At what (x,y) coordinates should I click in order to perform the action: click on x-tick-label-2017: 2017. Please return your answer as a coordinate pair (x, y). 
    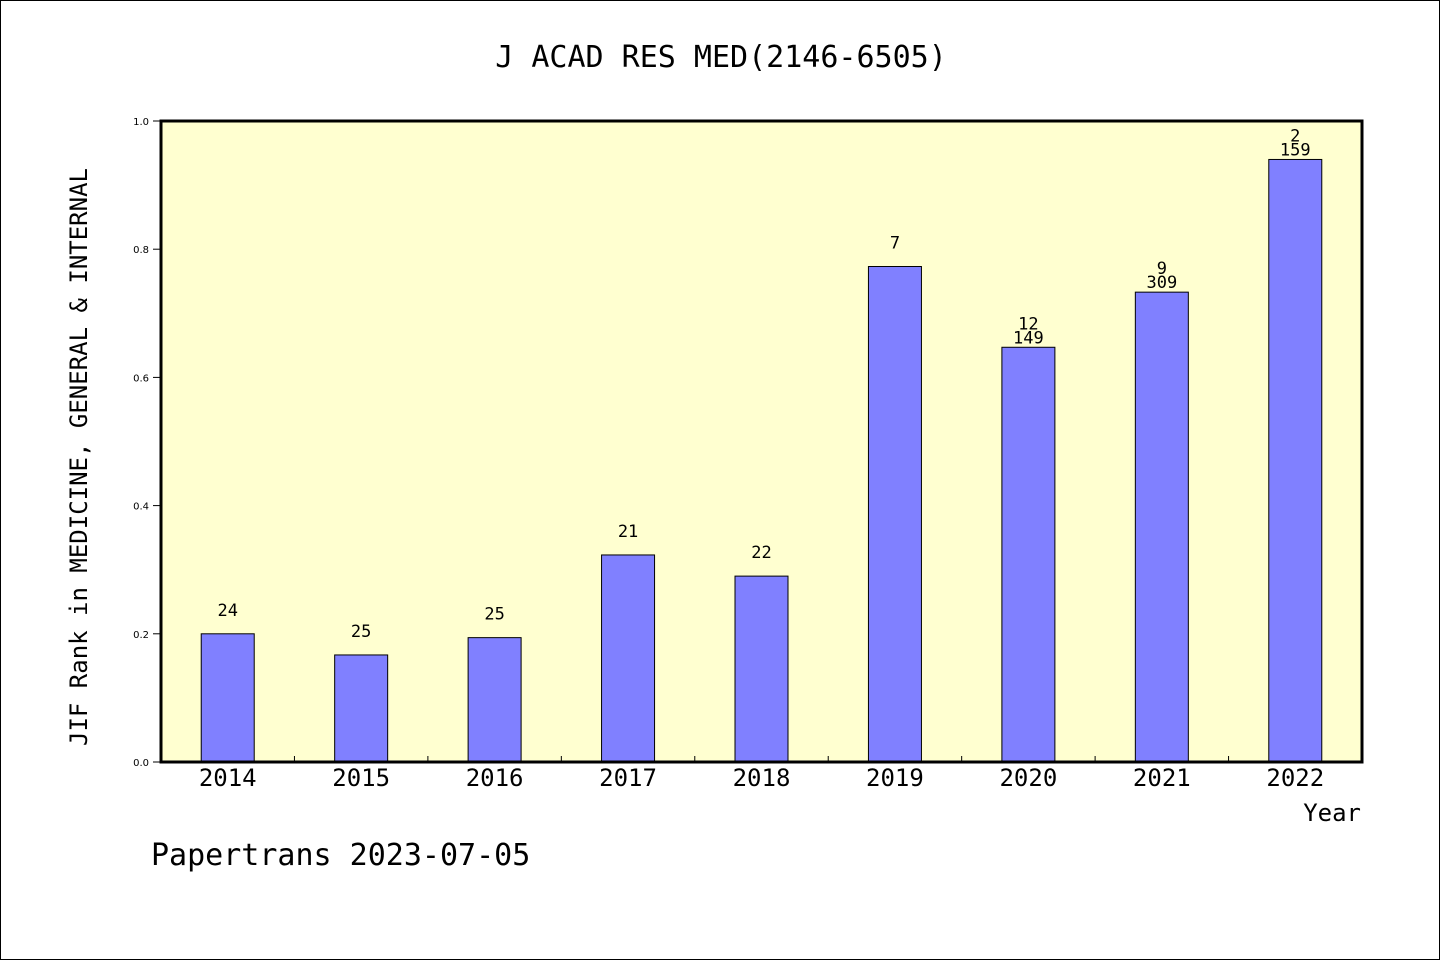
    Looking at the image, I should click on (628, 778).